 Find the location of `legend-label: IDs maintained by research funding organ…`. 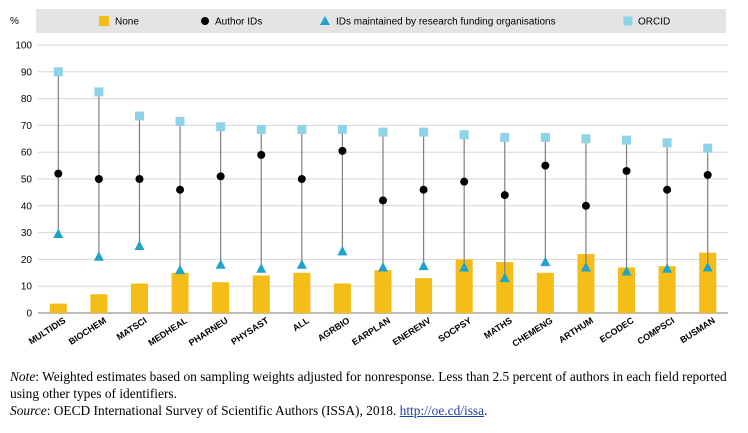

legend-label: IDs maintained by research funding organ… is located at coordinates (446, 22).